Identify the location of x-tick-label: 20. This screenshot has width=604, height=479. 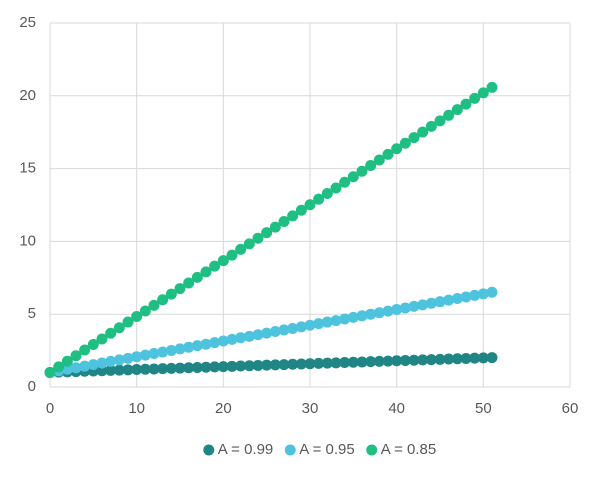
(223, 408).